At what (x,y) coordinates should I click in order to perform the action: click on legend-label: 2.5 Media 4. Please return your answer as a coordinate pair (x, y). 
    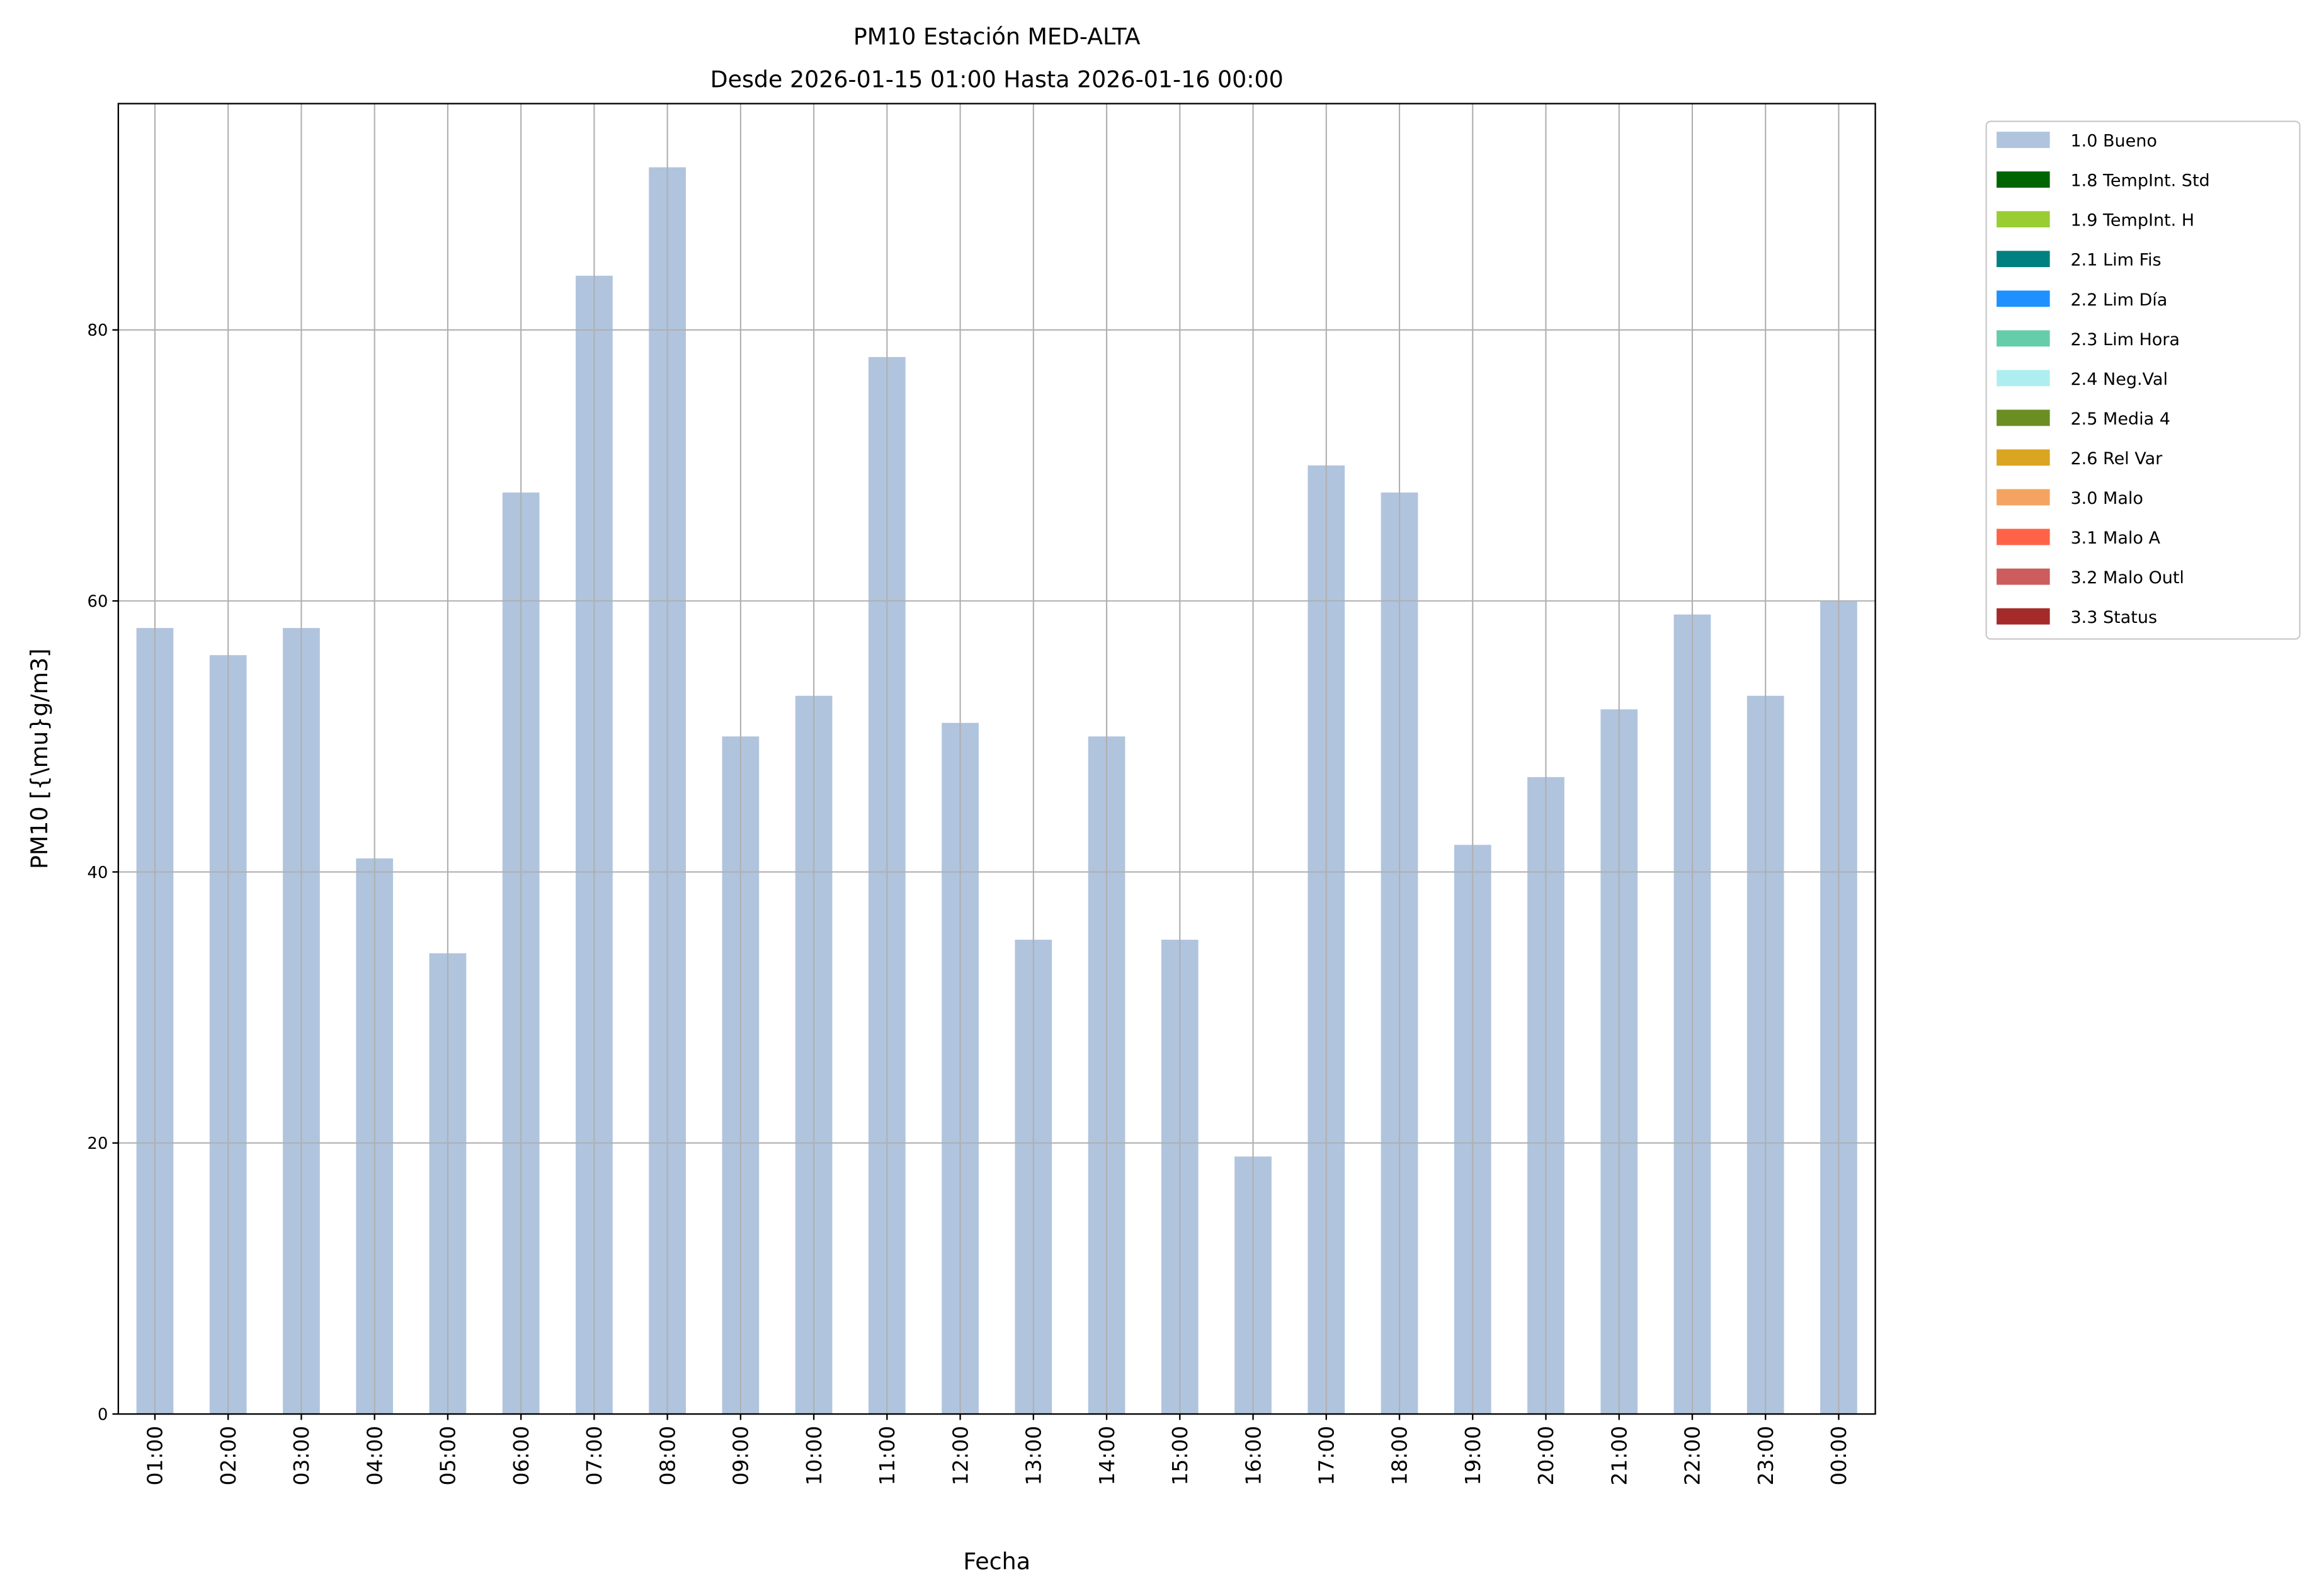
    Looking at the image, I should click on (2120, 419).